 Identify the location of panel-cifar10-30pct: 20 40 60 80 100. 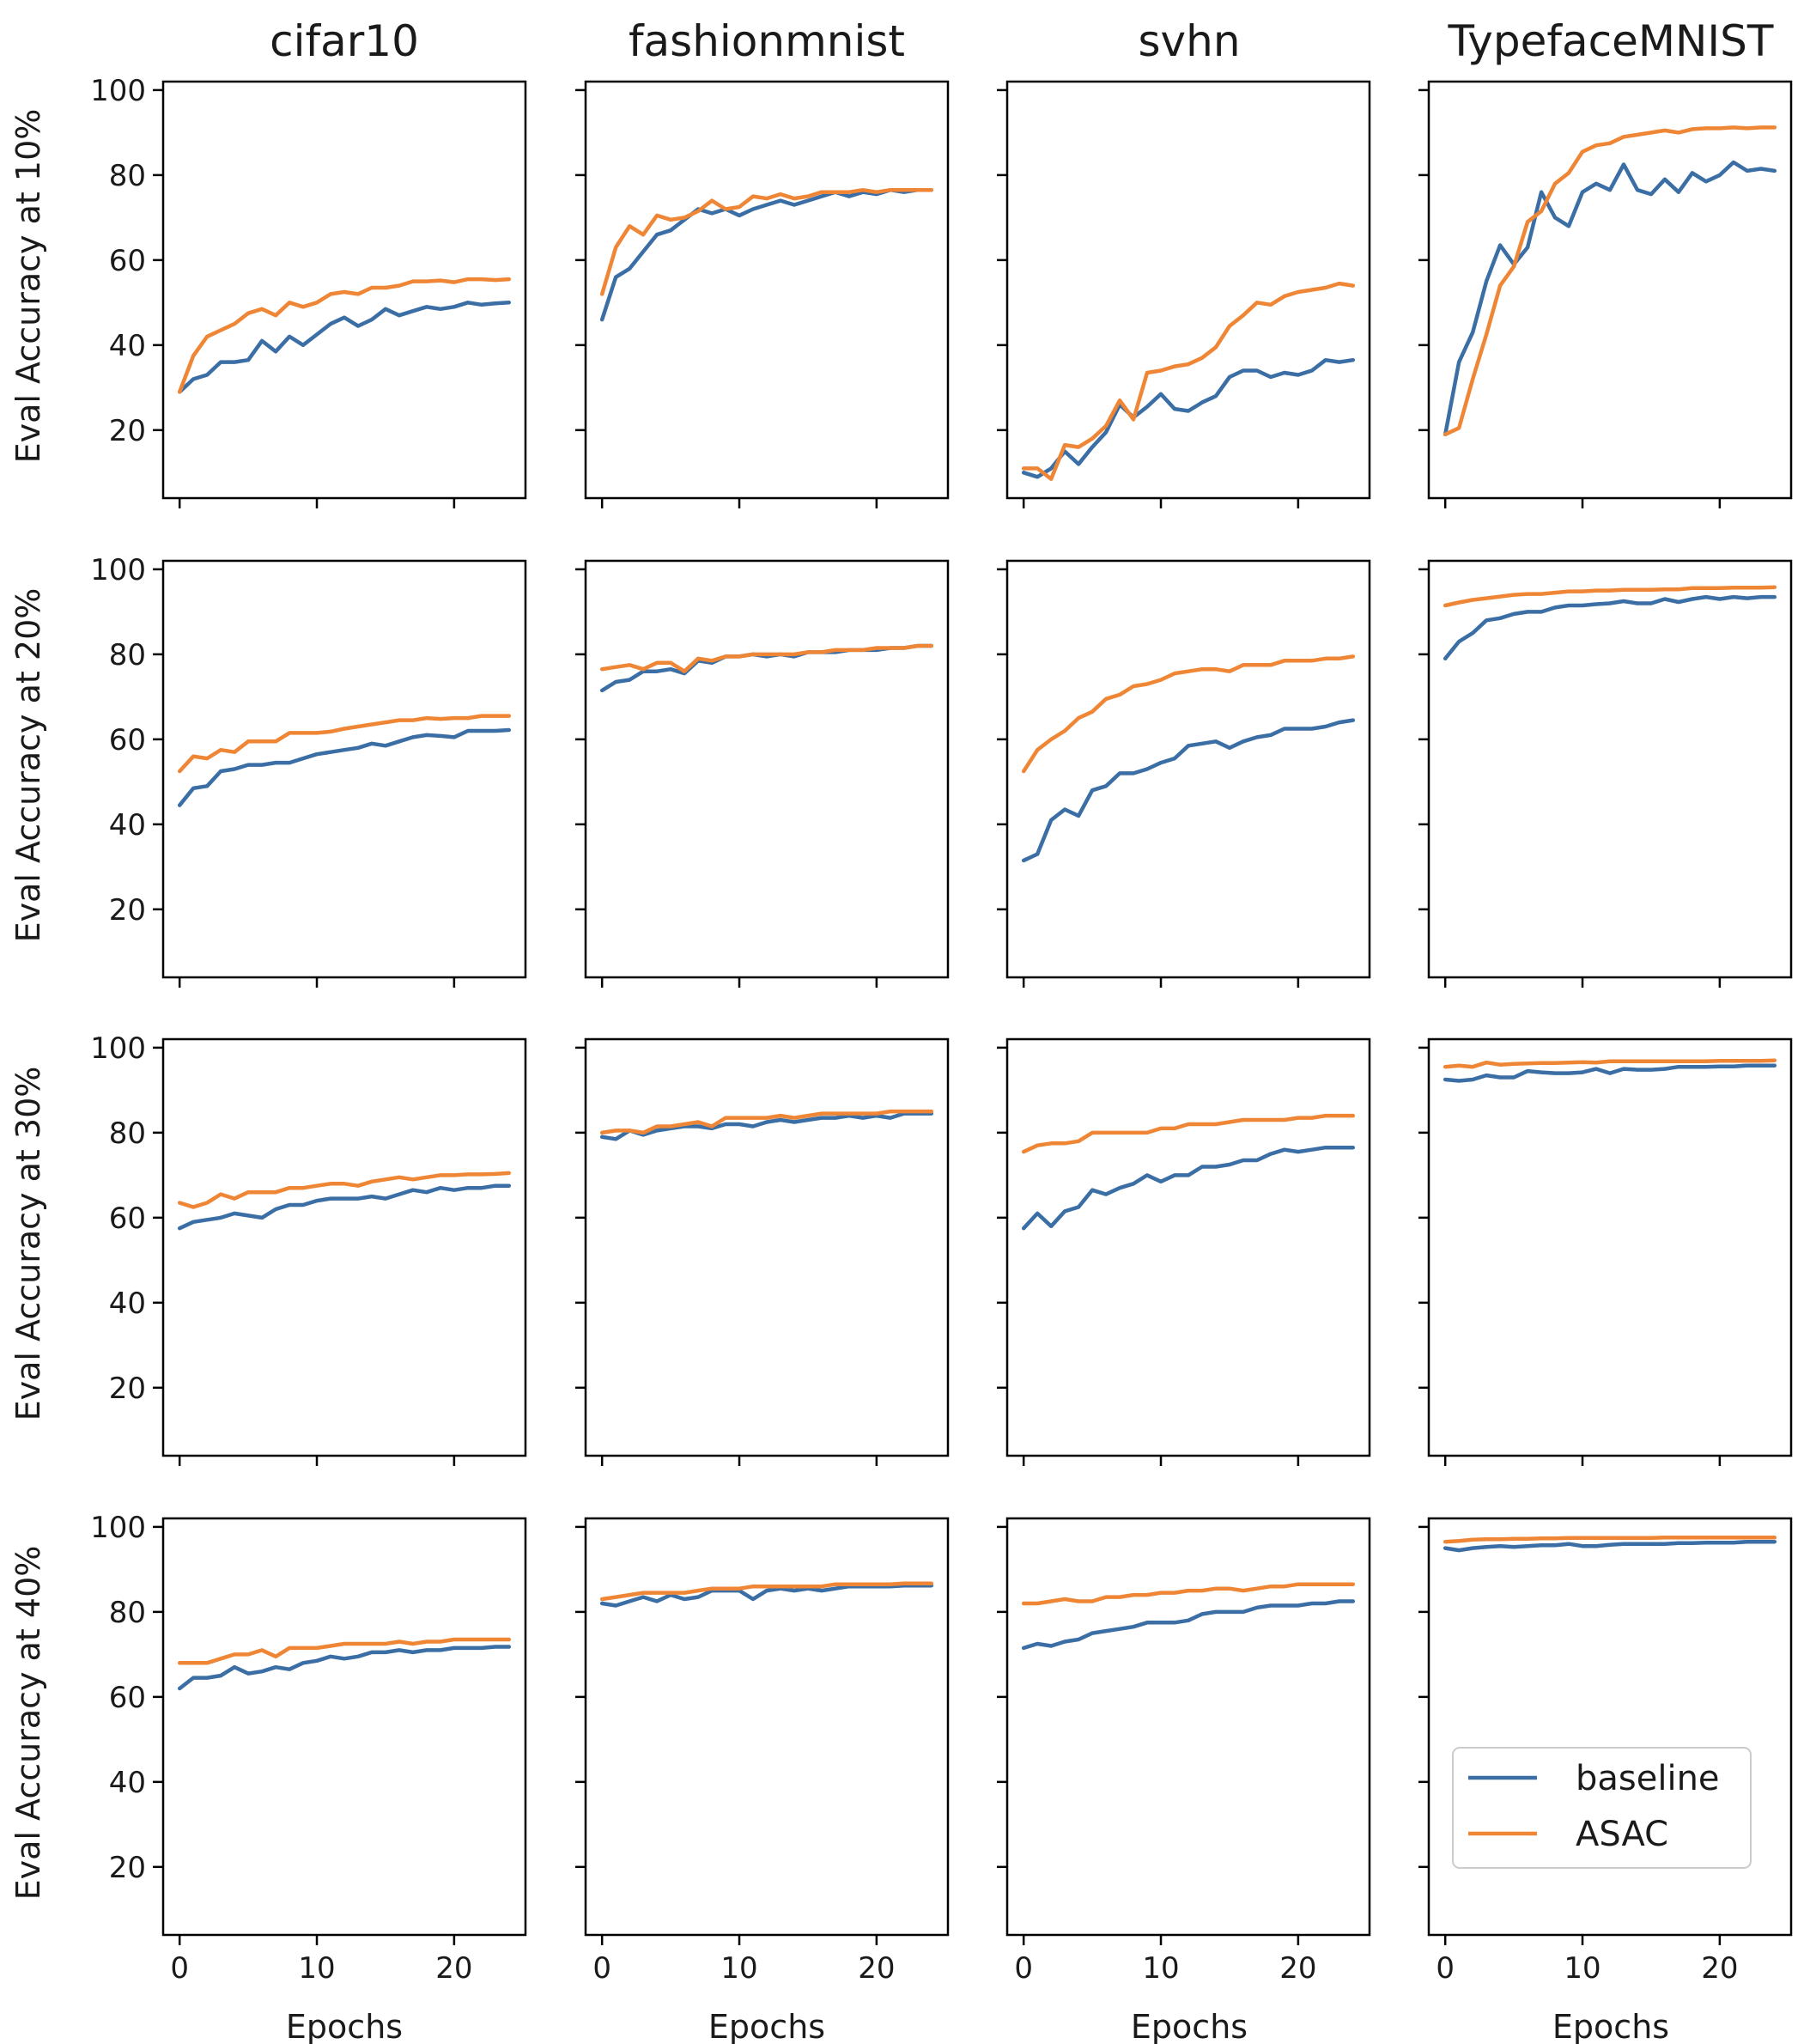
(308, 1248).